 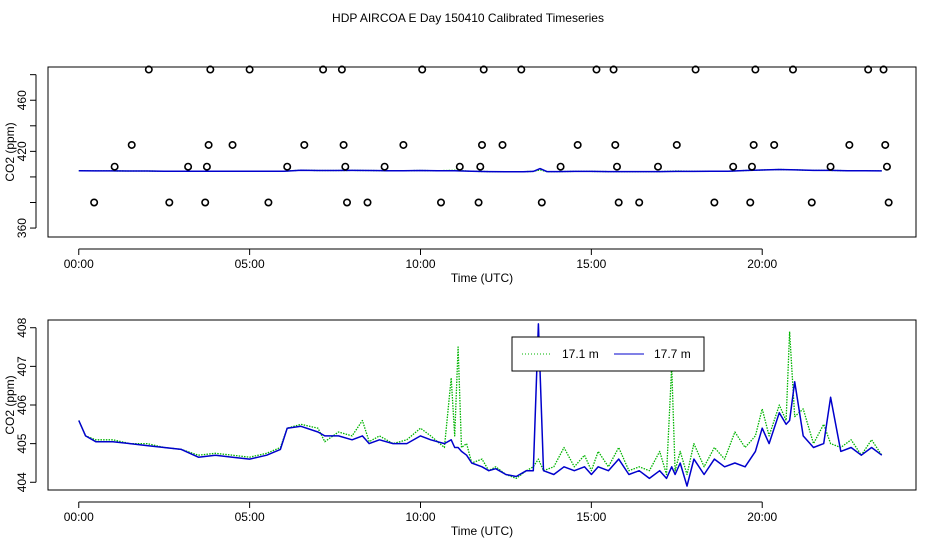 I want to click on series-lines, so click(x=480, y=170).